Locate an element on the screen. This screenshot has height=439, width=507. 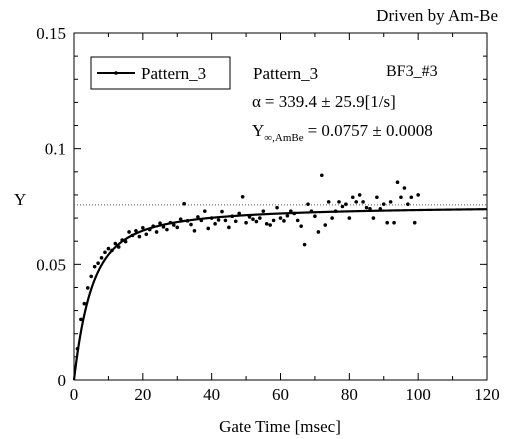
legend-marker is located at coordinates (116, 73).